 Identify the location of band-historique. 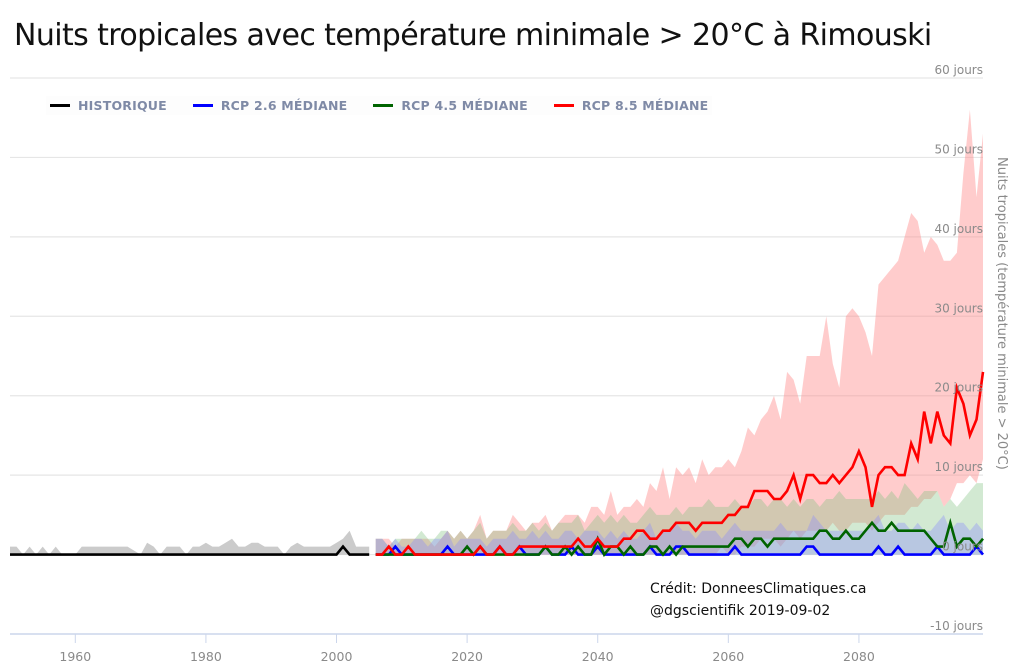
(190, 542).